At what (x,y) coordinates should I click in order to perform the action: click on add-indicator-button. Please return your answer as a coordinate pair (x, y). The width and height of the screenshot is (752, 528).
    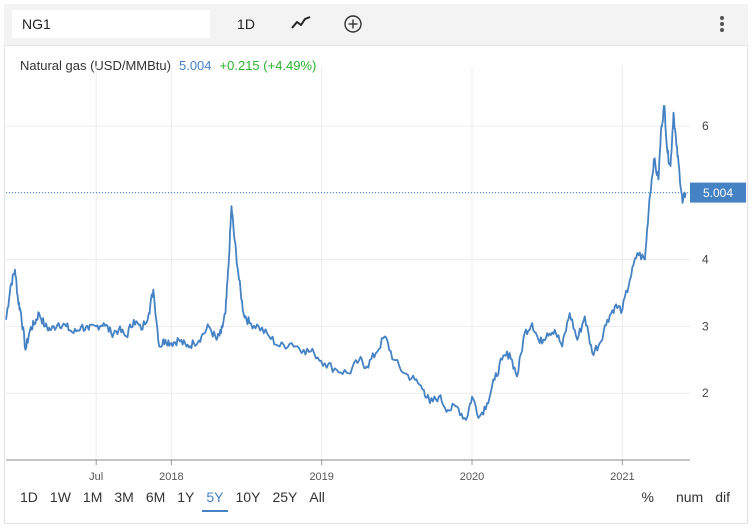
    Looking at the image, I should click on (353, 24).